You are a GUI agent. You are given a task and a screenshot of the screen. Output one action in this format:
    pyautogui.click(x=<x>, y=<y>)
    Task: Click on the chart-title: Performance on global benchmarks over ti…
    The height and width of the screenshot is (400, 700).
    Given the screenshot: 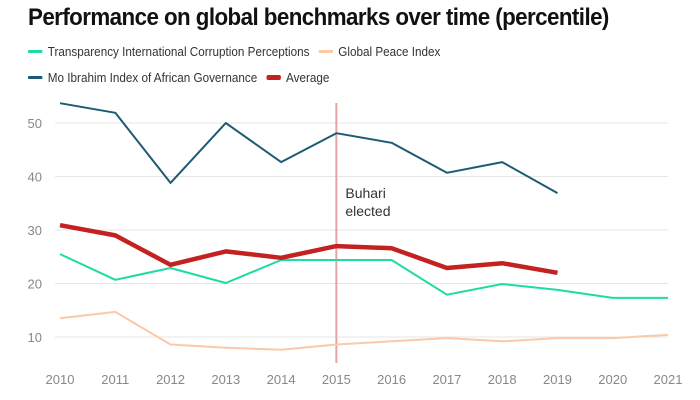 What is the action you would take?
    pyautogui.click(x=318, y=17)
    